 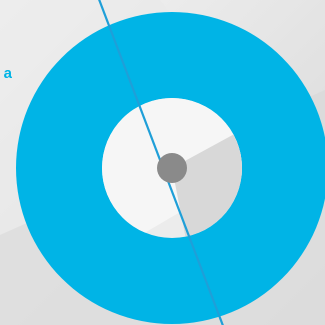 I want to click on center-hub-icon, so click(x=172, y=168).